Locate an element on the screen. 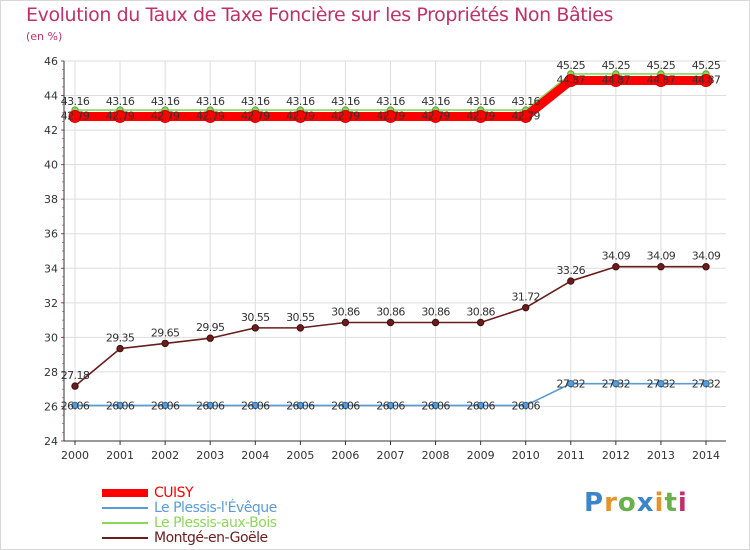 The width and height of the screenshot is (750, 550). y-tick-label: 28 is located at coordinates (51, 372).